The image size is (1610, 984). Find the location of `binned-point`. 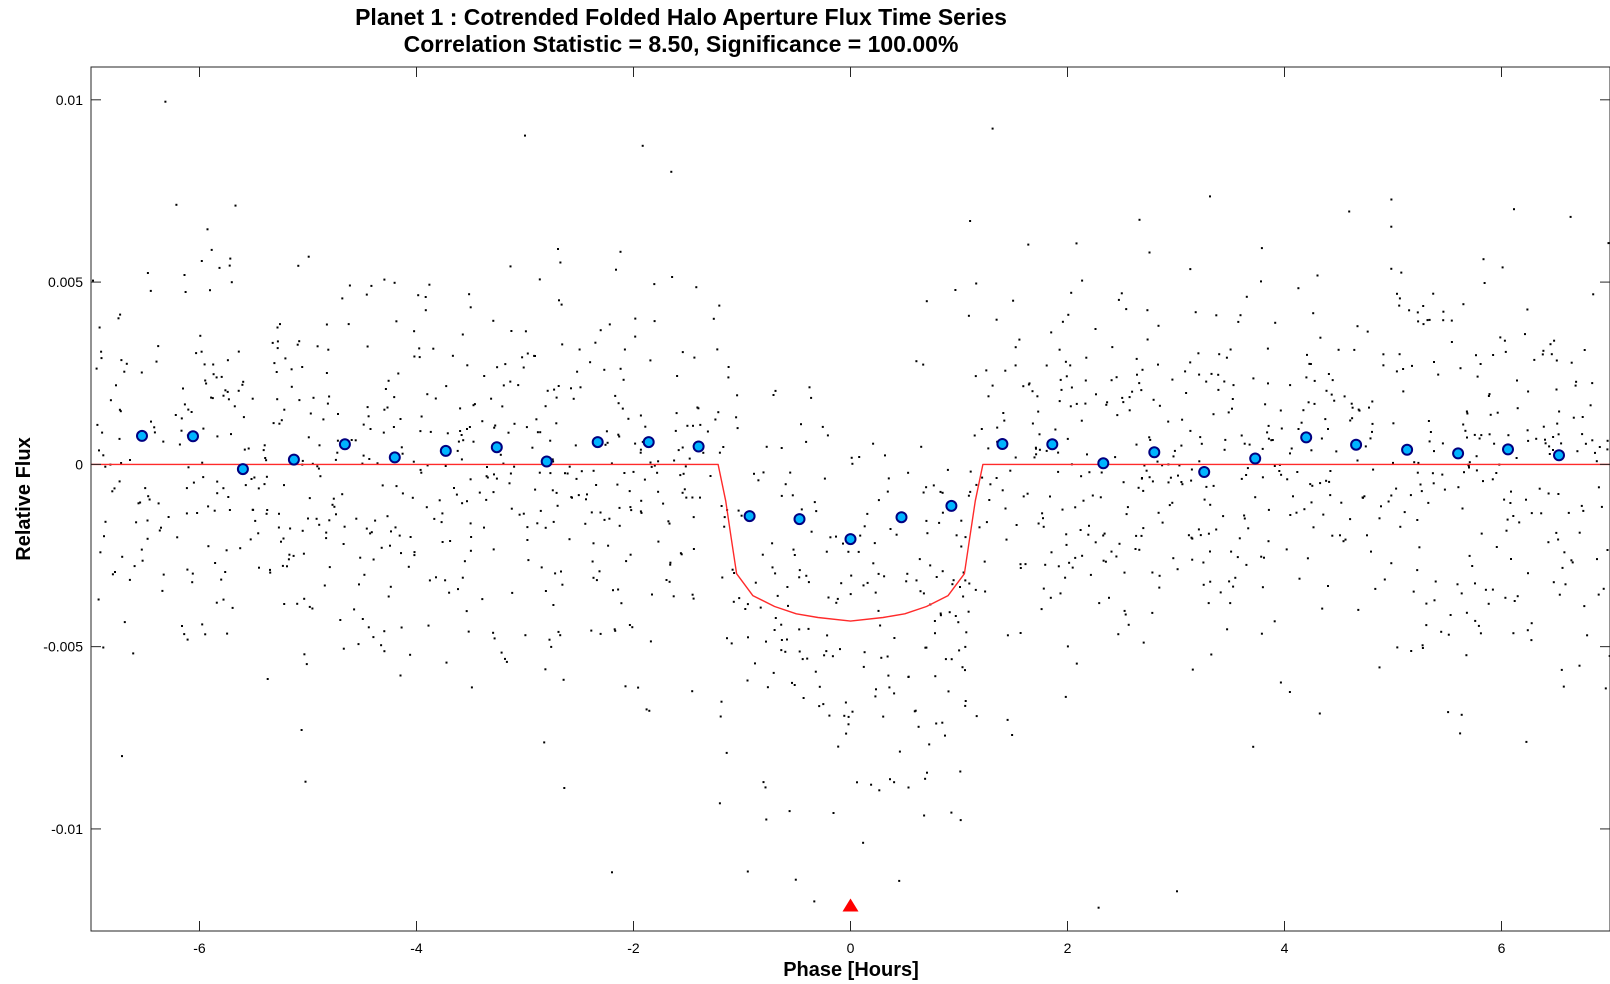

binned-point is located at coordinates (293, 459).